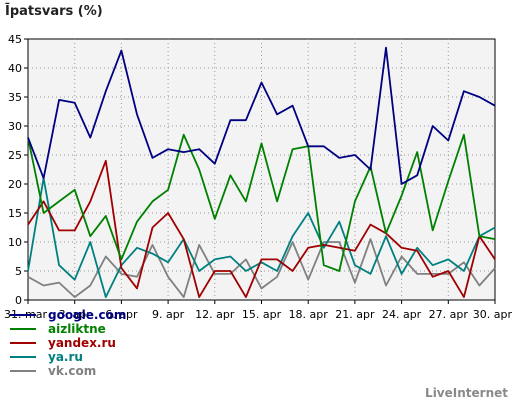  Describe the element at coordinates (262, 314) in the screenshot. I see `x-tick-label: 15. apr` at that location.